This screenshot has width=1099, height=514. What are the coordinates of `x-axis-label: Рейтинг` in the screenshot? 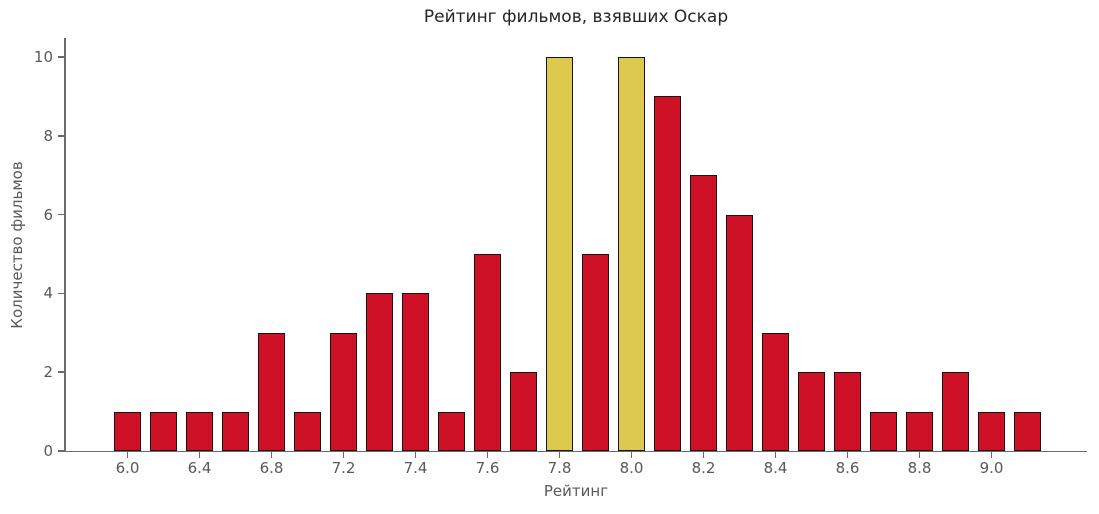 It's located at (576, 491).